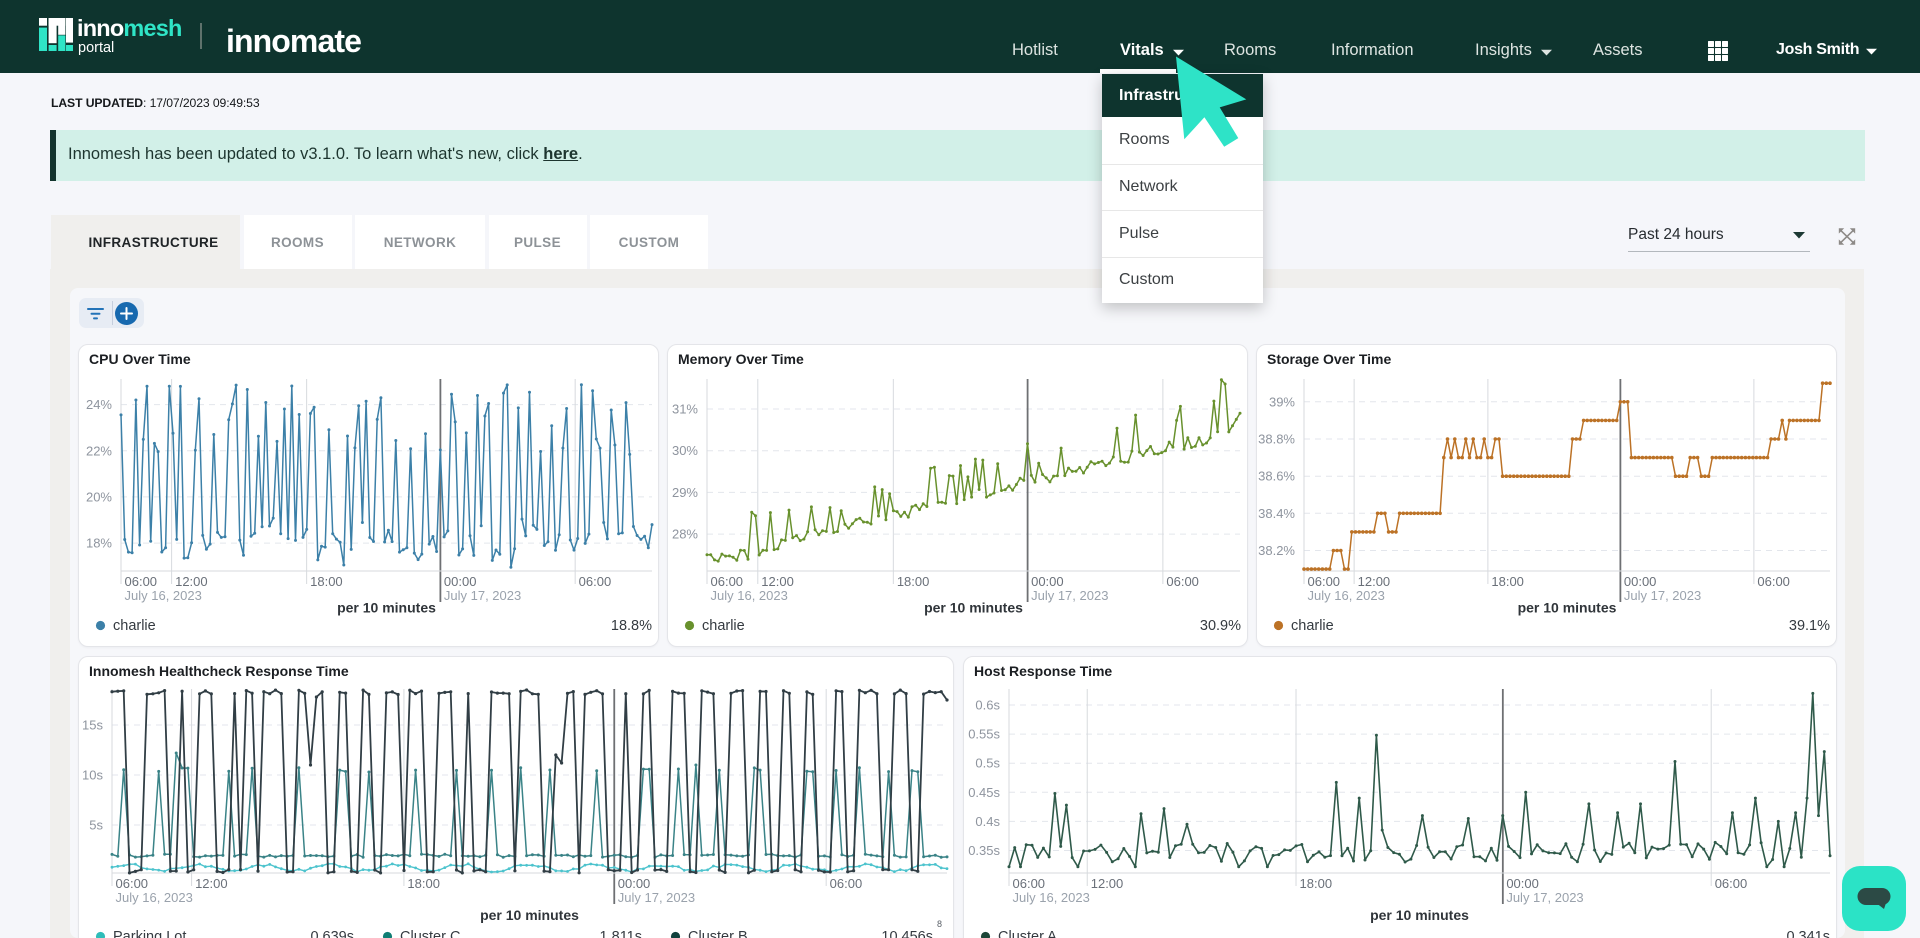 The width and height of the screenshot is (1920, 938). Describe the element at coordinates (987, 821) in the screenshot. I see `svg-text: 0.4s` at that location.